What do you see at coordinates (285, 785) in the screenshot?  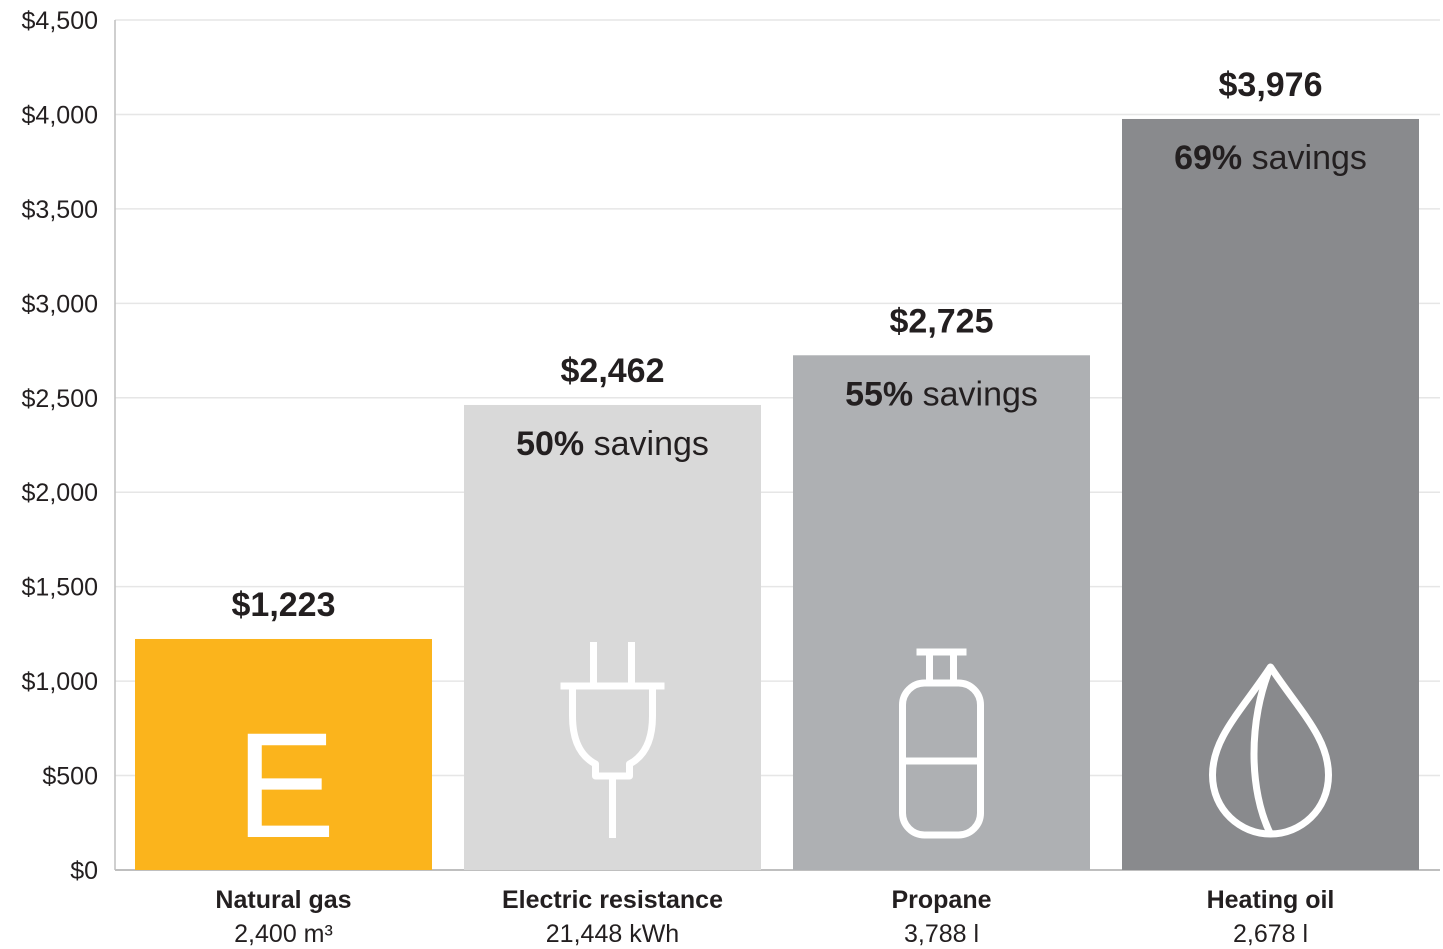 I see `energy-e-icon: E` at bounding box center [285, 785].